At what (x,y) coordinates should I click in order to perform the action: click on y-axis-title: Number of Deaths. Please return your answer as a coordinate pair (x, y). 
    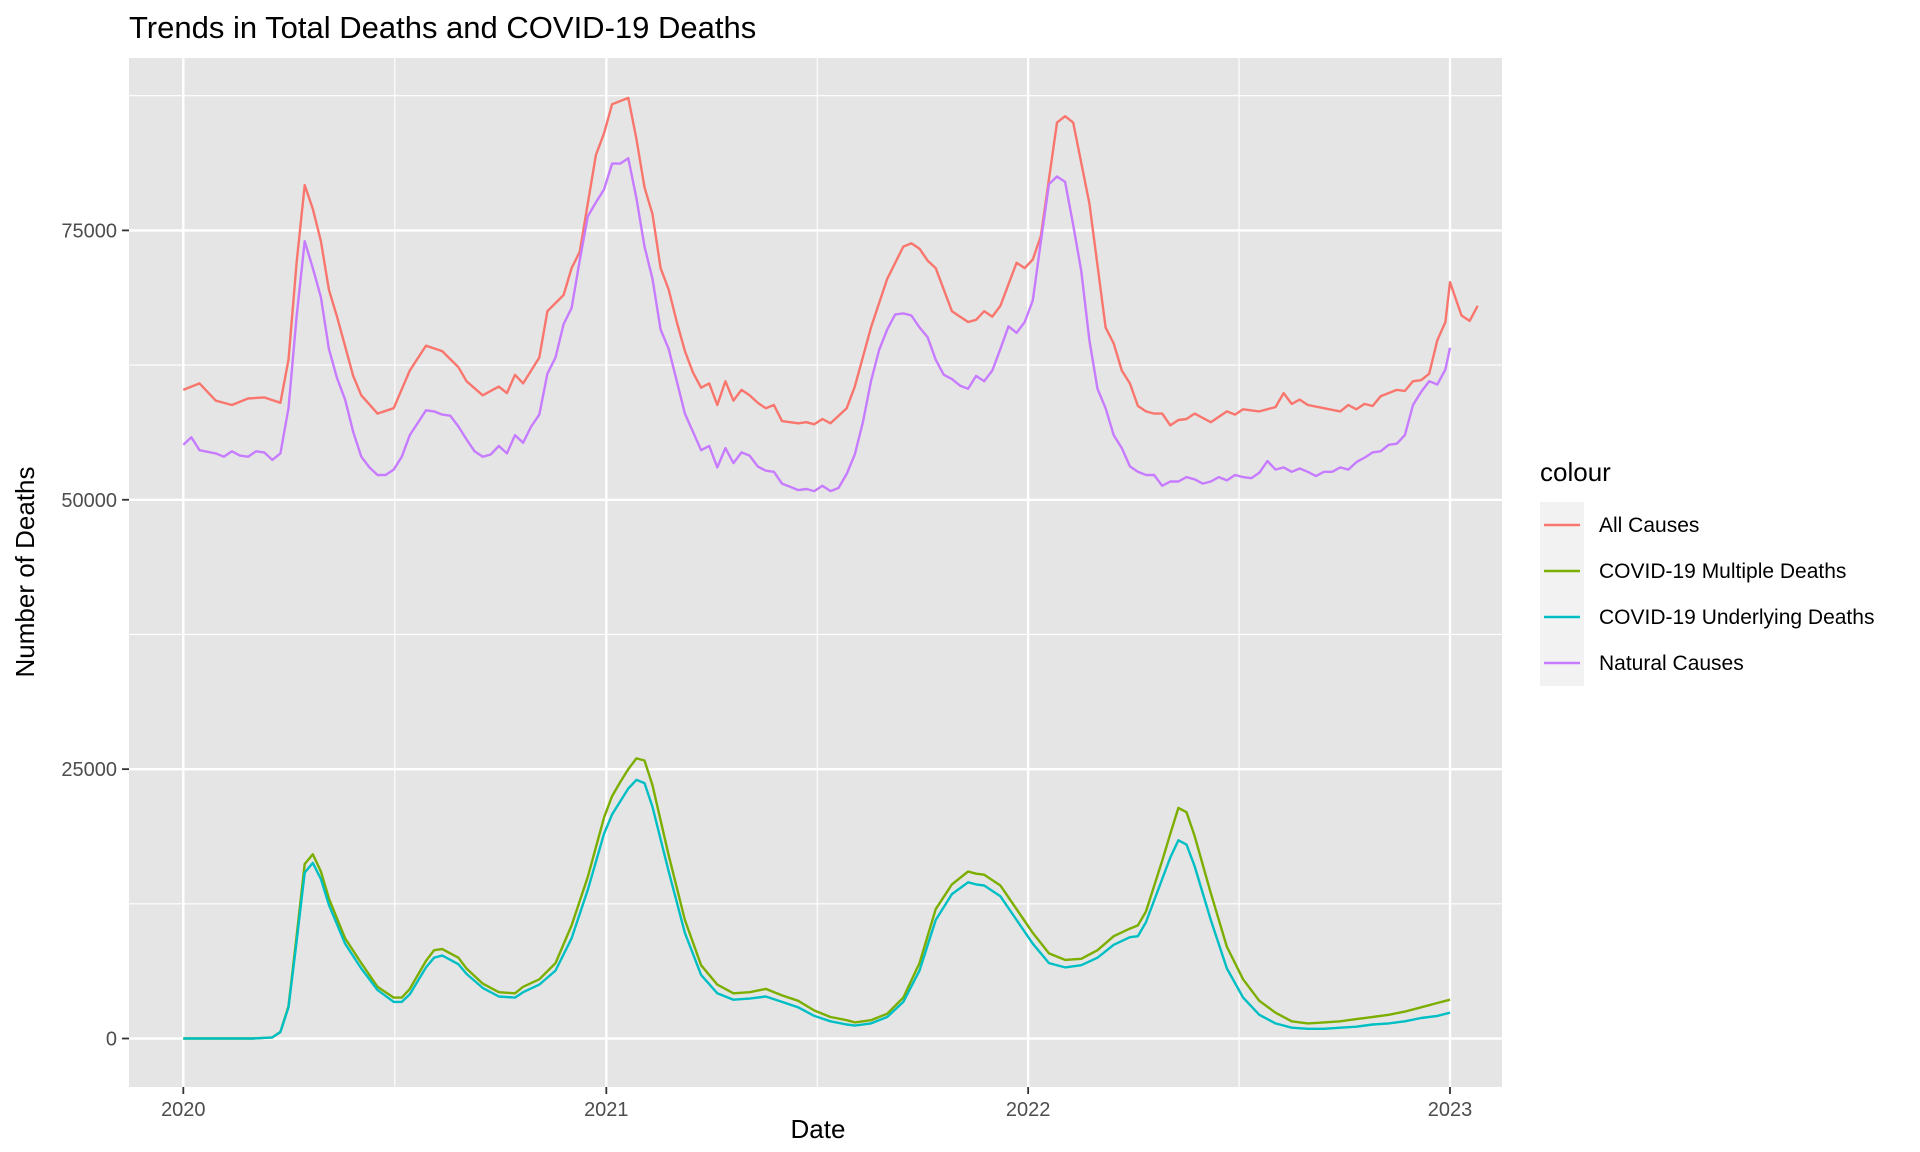
    Looking at the image, I should click on (25, 572).